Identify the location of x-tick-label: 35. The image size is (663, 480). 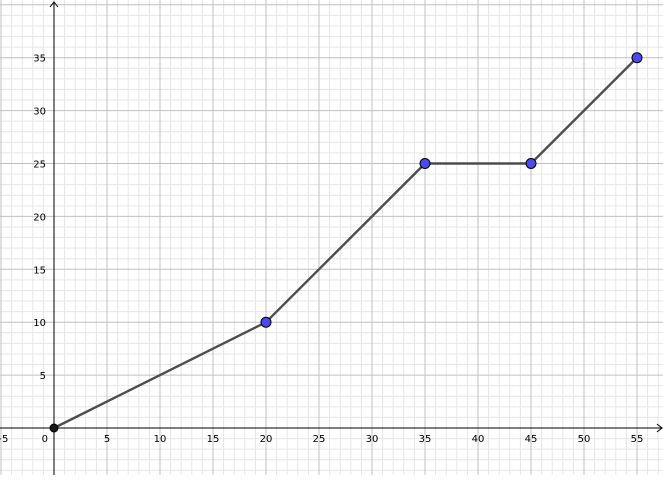
(425, 439).